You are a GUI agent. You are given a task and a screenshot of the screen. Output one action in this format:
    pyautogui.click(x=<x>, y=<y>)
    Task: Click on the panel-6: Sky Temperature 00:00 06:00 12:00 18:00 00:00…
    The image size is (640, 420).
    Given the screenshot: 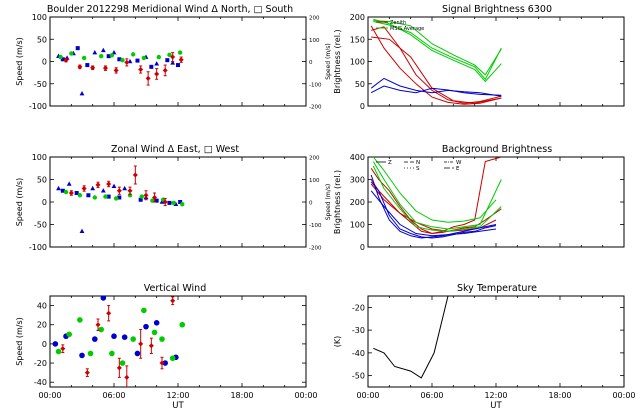 What is the action you would take?
    pyautogui.click(x=484, y=347)
    